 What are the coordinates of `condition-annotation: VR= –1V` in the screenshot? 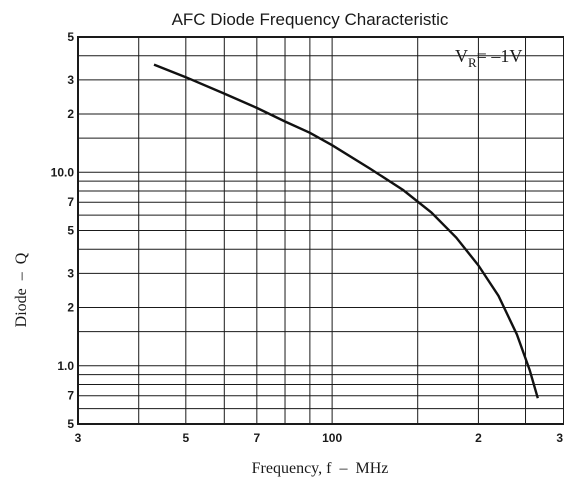 It's located at (488, 58).